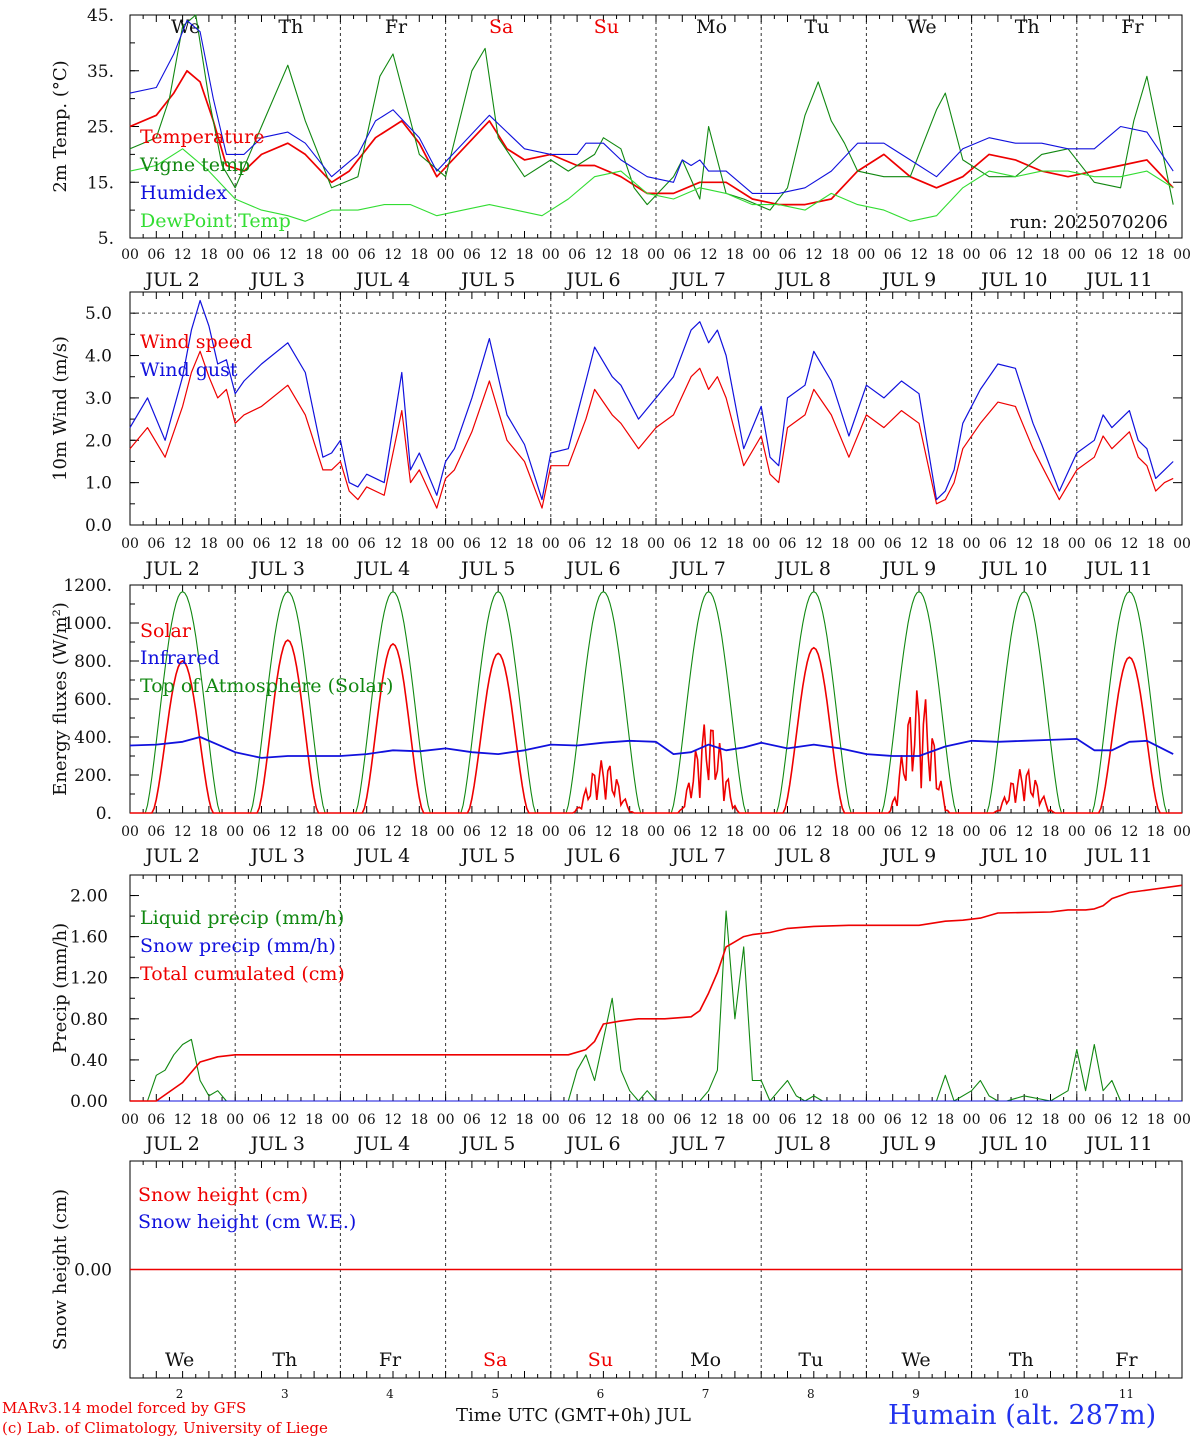  What do you see at coordinates (600, 1360) in the screenshot?
I see `snow-weekday-label: Su` at bounding box center [600, 1360].